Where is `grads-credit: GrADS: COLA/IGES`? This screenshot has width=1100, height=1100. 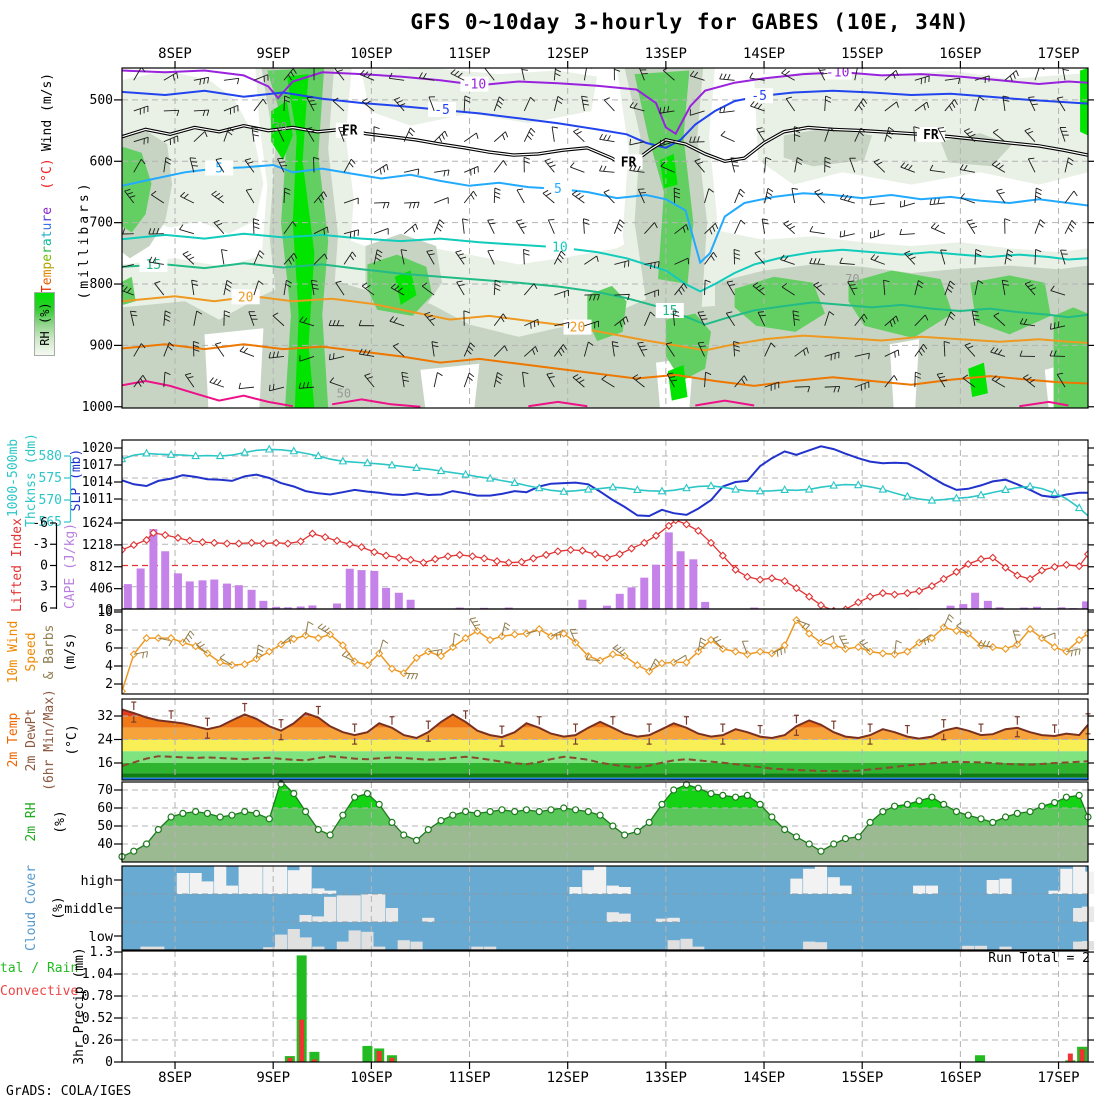 grads-credit: GrADS: COLA/IGES is located at coordinates (69, 1091).